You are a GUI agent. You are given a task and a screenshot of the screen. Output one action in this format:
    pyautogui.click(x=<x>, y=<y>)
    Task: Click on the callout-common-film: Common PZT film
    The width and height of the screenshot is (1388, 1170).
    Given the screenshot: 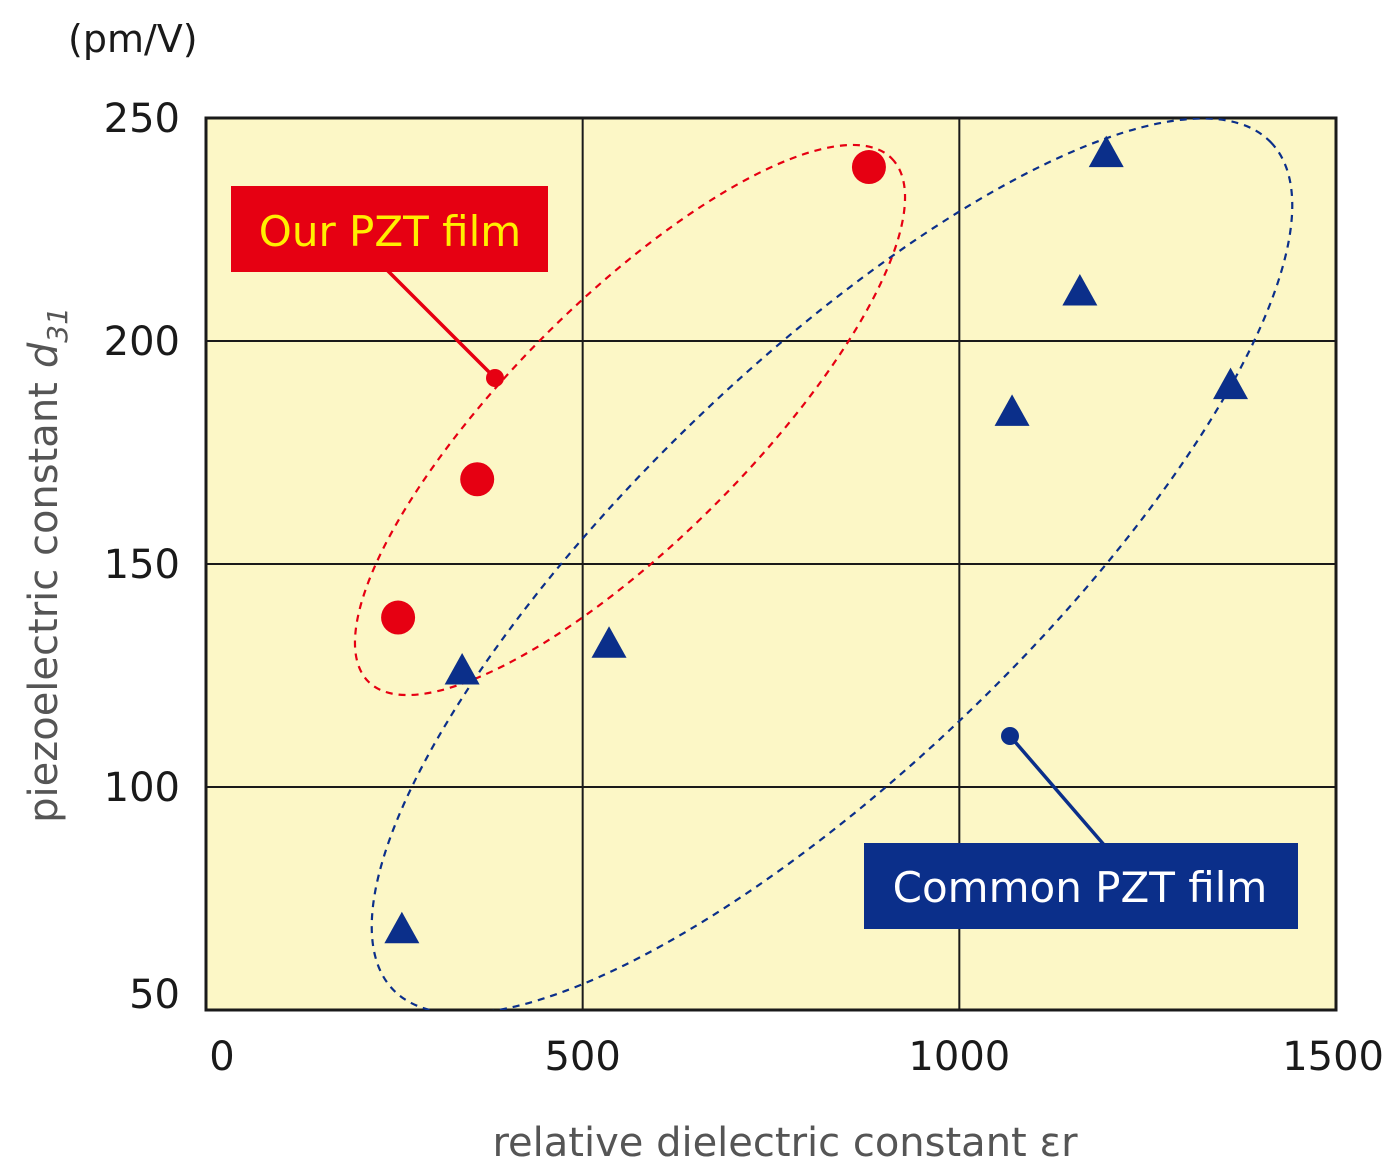 What is the action you would take?
    pyautogui.click(x=1081, y=828)
    